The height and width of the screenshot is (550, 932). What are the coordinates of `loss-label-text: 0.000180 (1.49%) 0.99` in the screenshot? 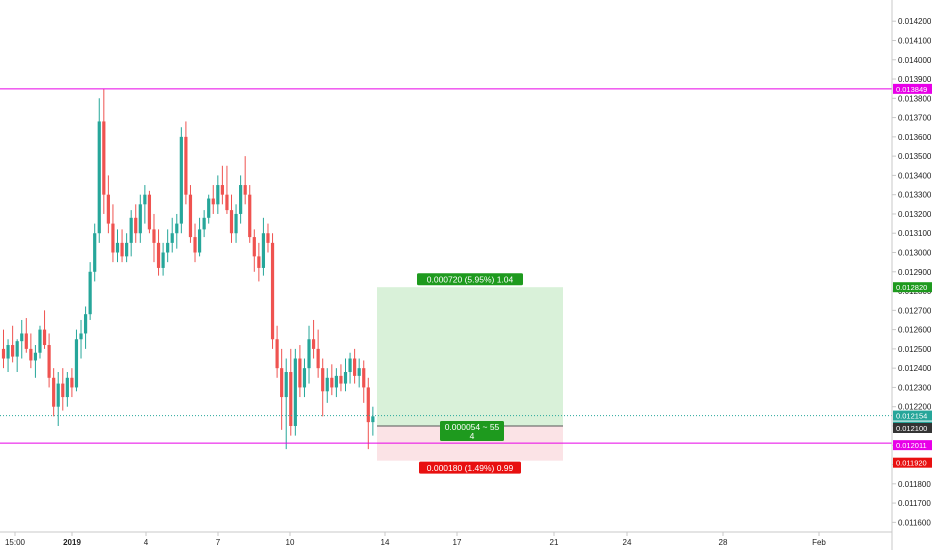 It's located at (470, 468).